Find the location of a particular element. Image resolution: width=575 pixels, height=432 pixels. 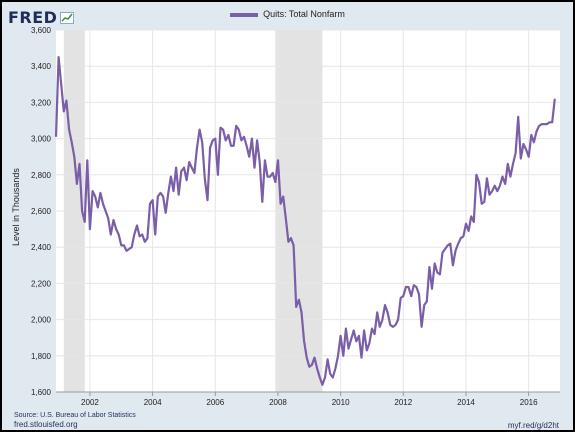

chart-legend: Quits: Total Nonfarm is located at coordinates (287, 14).